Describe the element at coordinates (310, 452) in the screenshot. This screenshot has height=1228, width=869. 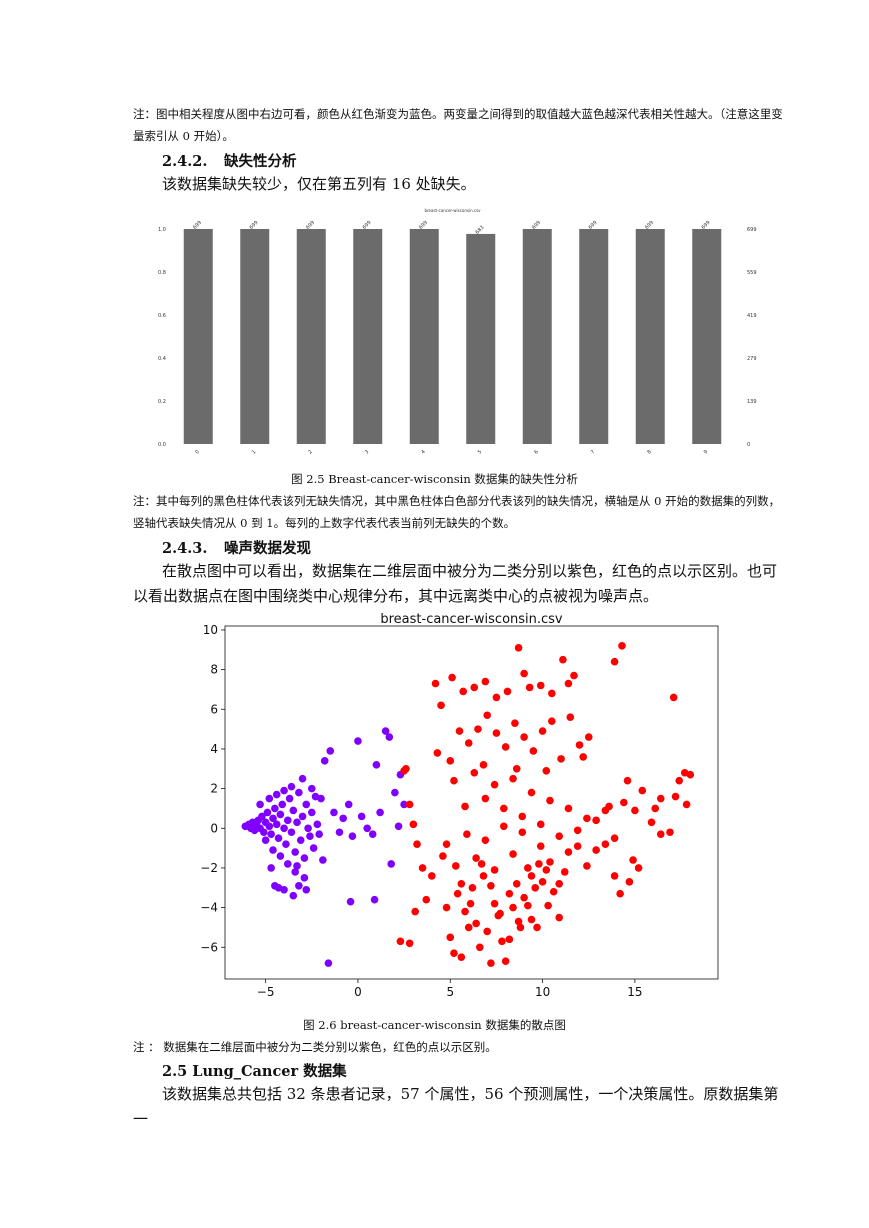
I see `x-tick-label: 2` at that location.